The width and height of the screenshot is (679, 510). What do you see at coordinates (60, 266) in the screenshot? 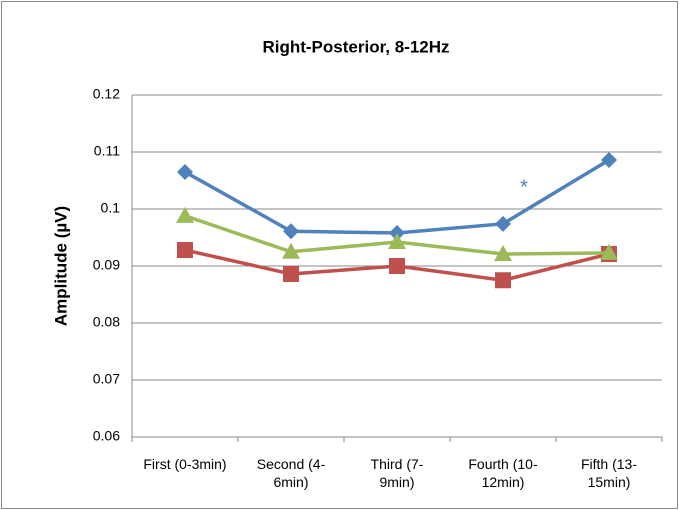
I see `y-axis-label: Amplitude (µV)` at bounding box center [60, 266].